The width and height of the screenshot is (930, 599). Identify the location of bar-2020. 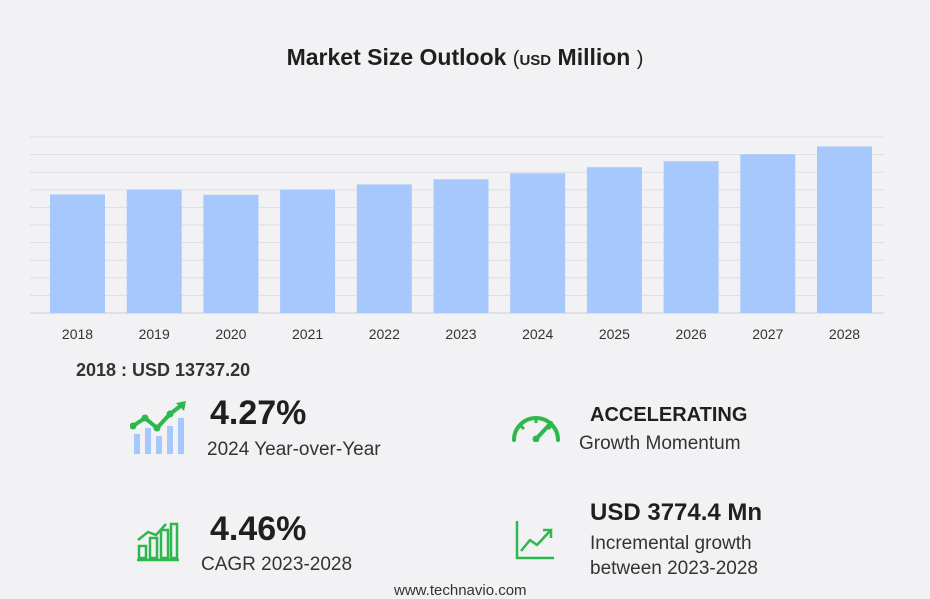
(231, 253).